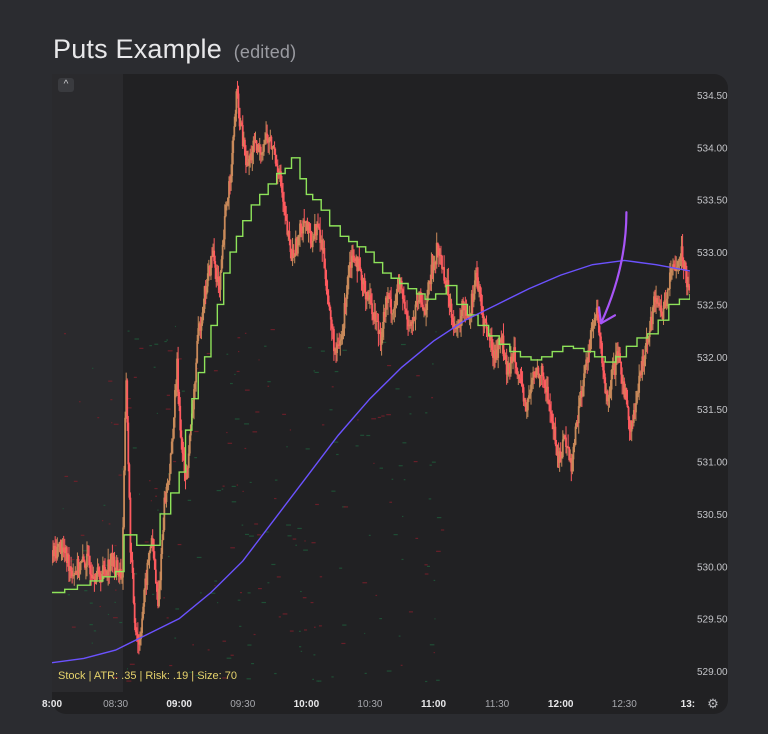  What do you see at coordinates (179, 704) in the screenshot?
I see `x-tick-label: 09:00` at bounding box center [179, 704].